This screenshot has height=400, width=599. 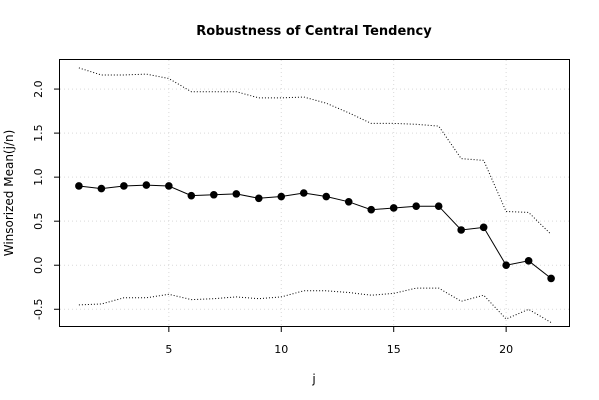 What do you see at coordinates (168, 349) in the screenshot?
I see `x-tick-label-5: 5` at bounding box center [168, 349].